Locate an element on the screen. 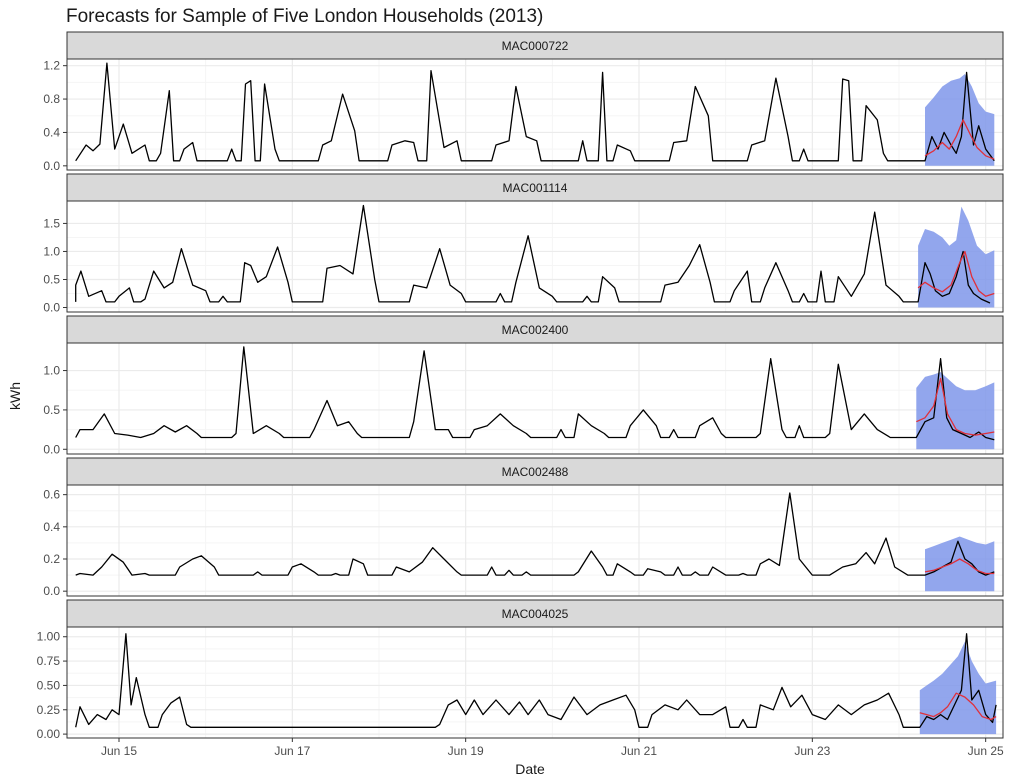 Image resolution: width=1010 pixels, height=784 pixels. y-tick-label: 0.50 is located at coordinates (49, 685).